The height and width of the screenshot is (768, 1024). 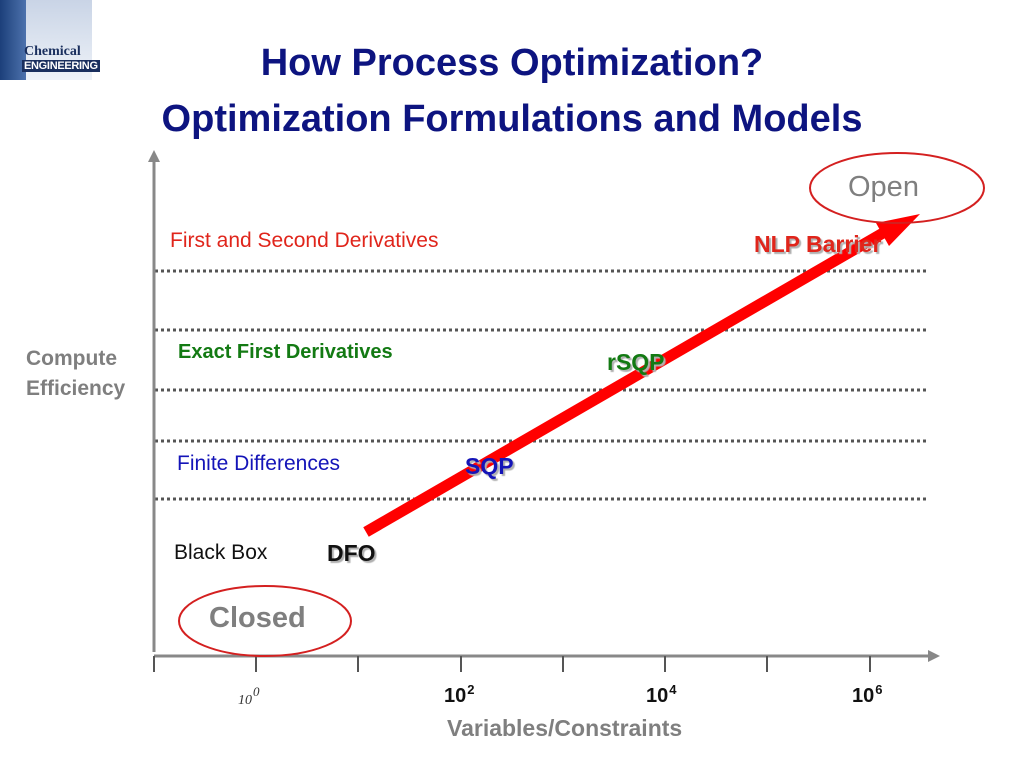 What do you see at coordinates (13, 40) in the screenshot?
I see `building-image` at bounding box center [13, 40].